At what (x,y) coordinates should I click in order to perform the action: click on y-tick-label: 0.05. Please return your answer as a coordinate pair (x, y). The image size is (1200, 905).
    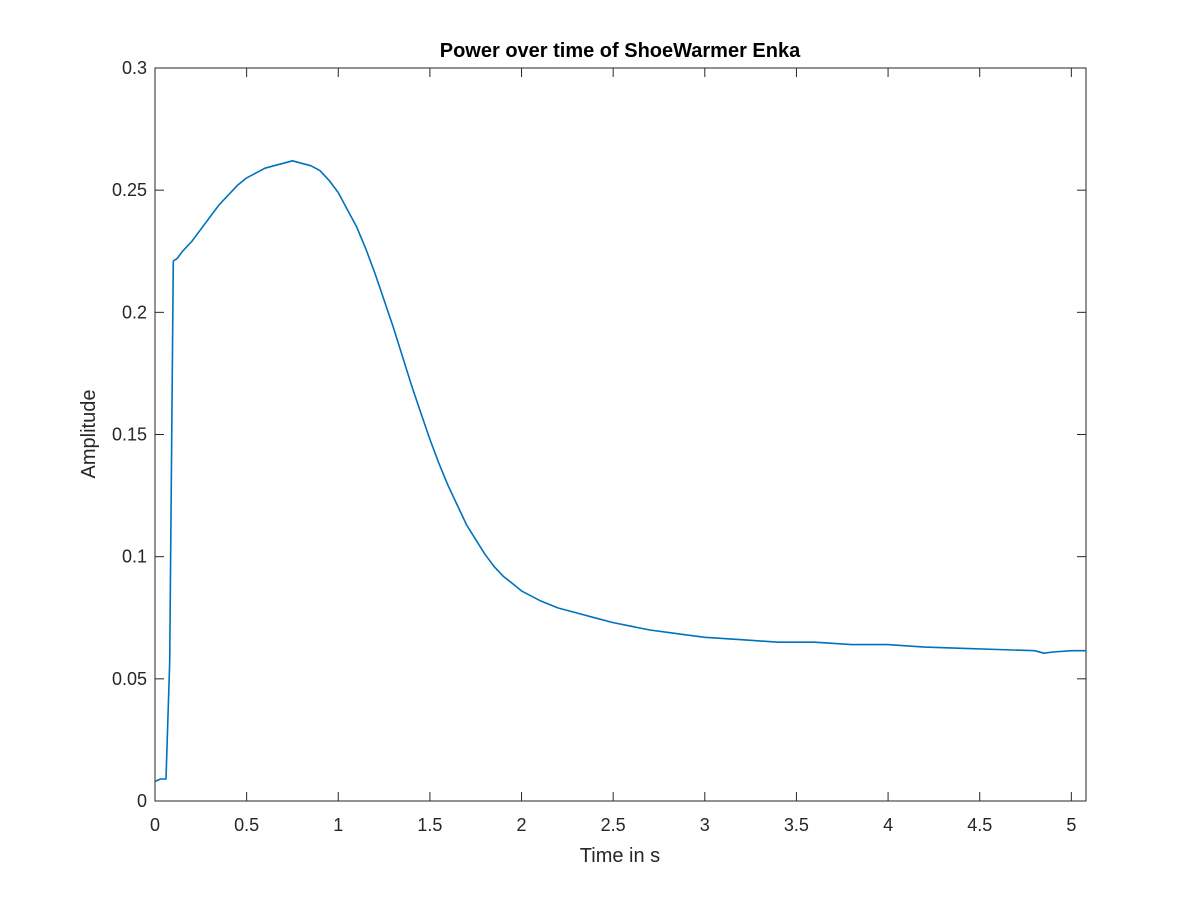
    Looking at the image, I should click on (129, 679).